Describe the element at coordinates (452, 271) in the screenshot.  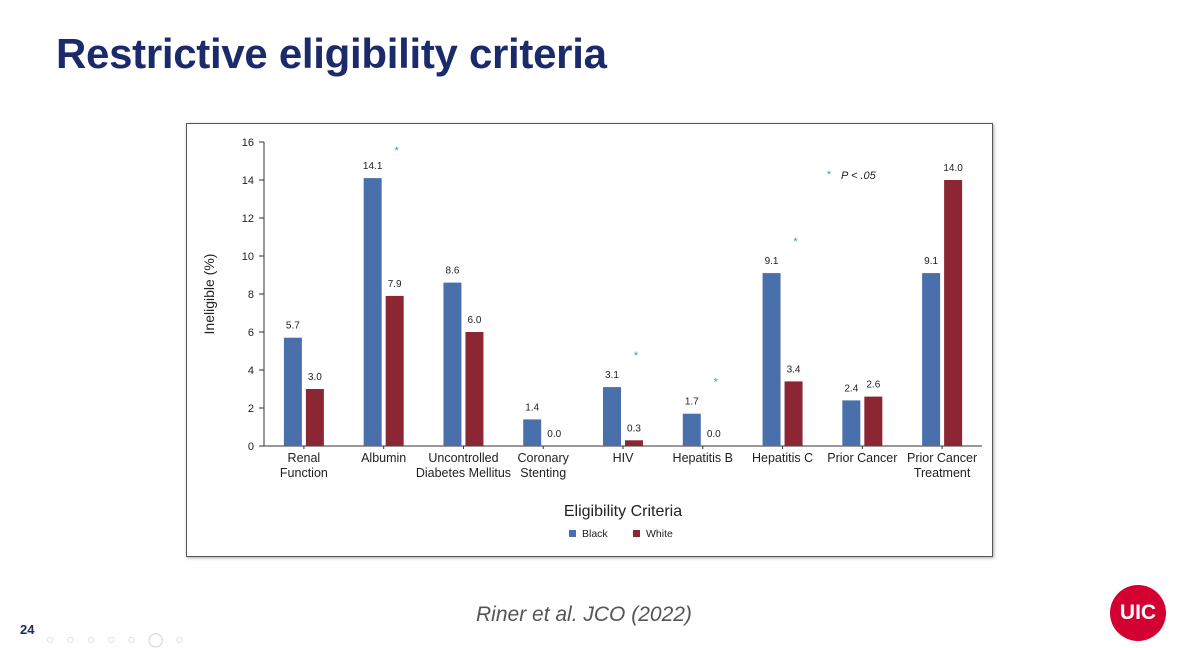
I see `data-label-black: 8.6` at that location.